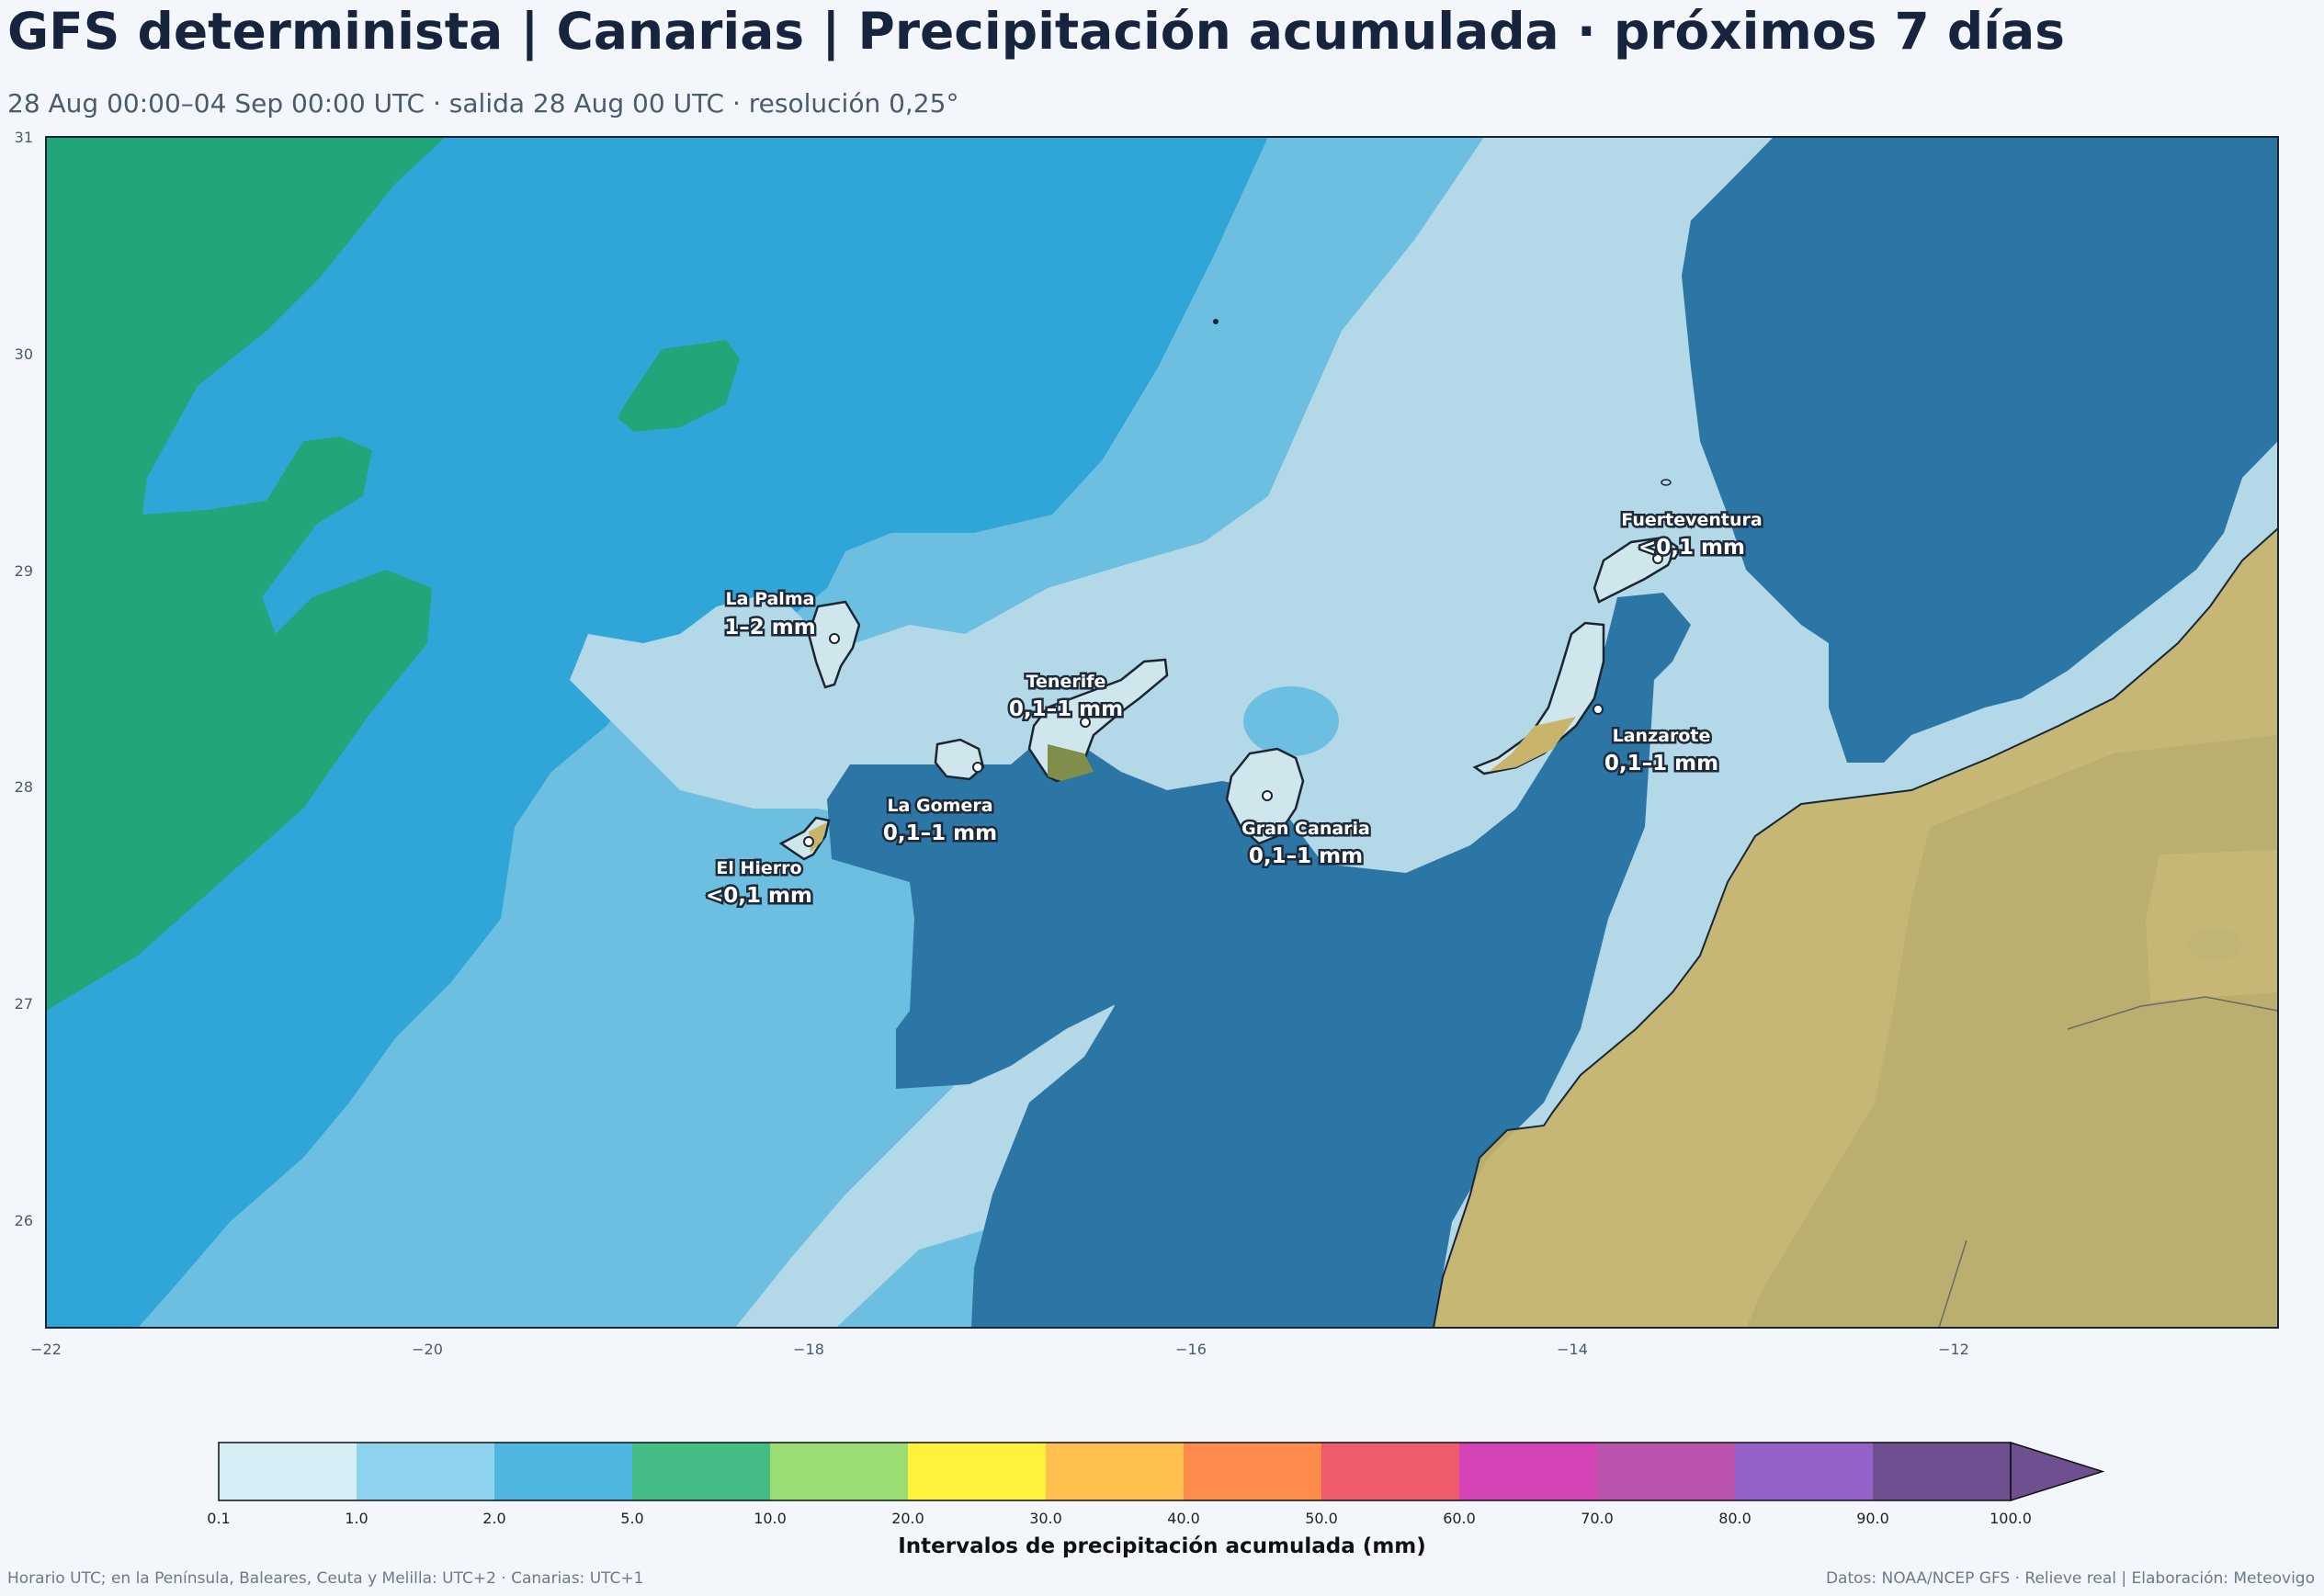 Image resolution: width=2324 pixels, height=1596 pixels. What do you see at coordinates (808, 841) in the screenshot?
I see `point-el-hierro` at bounding box center [808, 841].